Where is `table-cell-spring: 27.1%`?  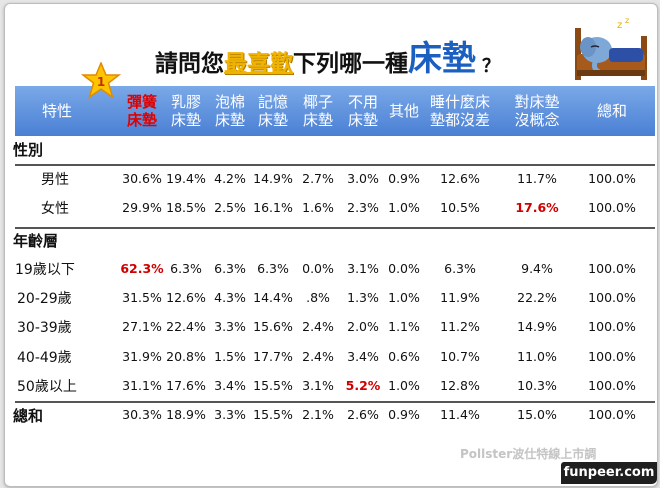 table-cell-spring: 27.1% is located at coordinates (142, 326).